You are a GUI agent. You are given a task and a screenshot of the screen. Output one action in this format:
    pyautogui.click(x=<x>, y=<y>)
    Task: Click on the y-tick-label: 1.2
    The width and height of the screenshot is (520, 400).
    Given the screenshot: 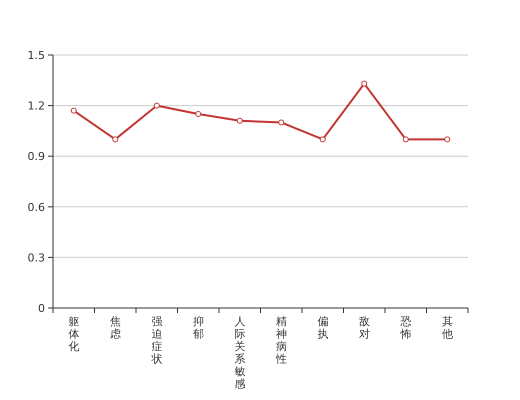 What is the action you would take?
    pyautogui.click(x=36, y=106)
    